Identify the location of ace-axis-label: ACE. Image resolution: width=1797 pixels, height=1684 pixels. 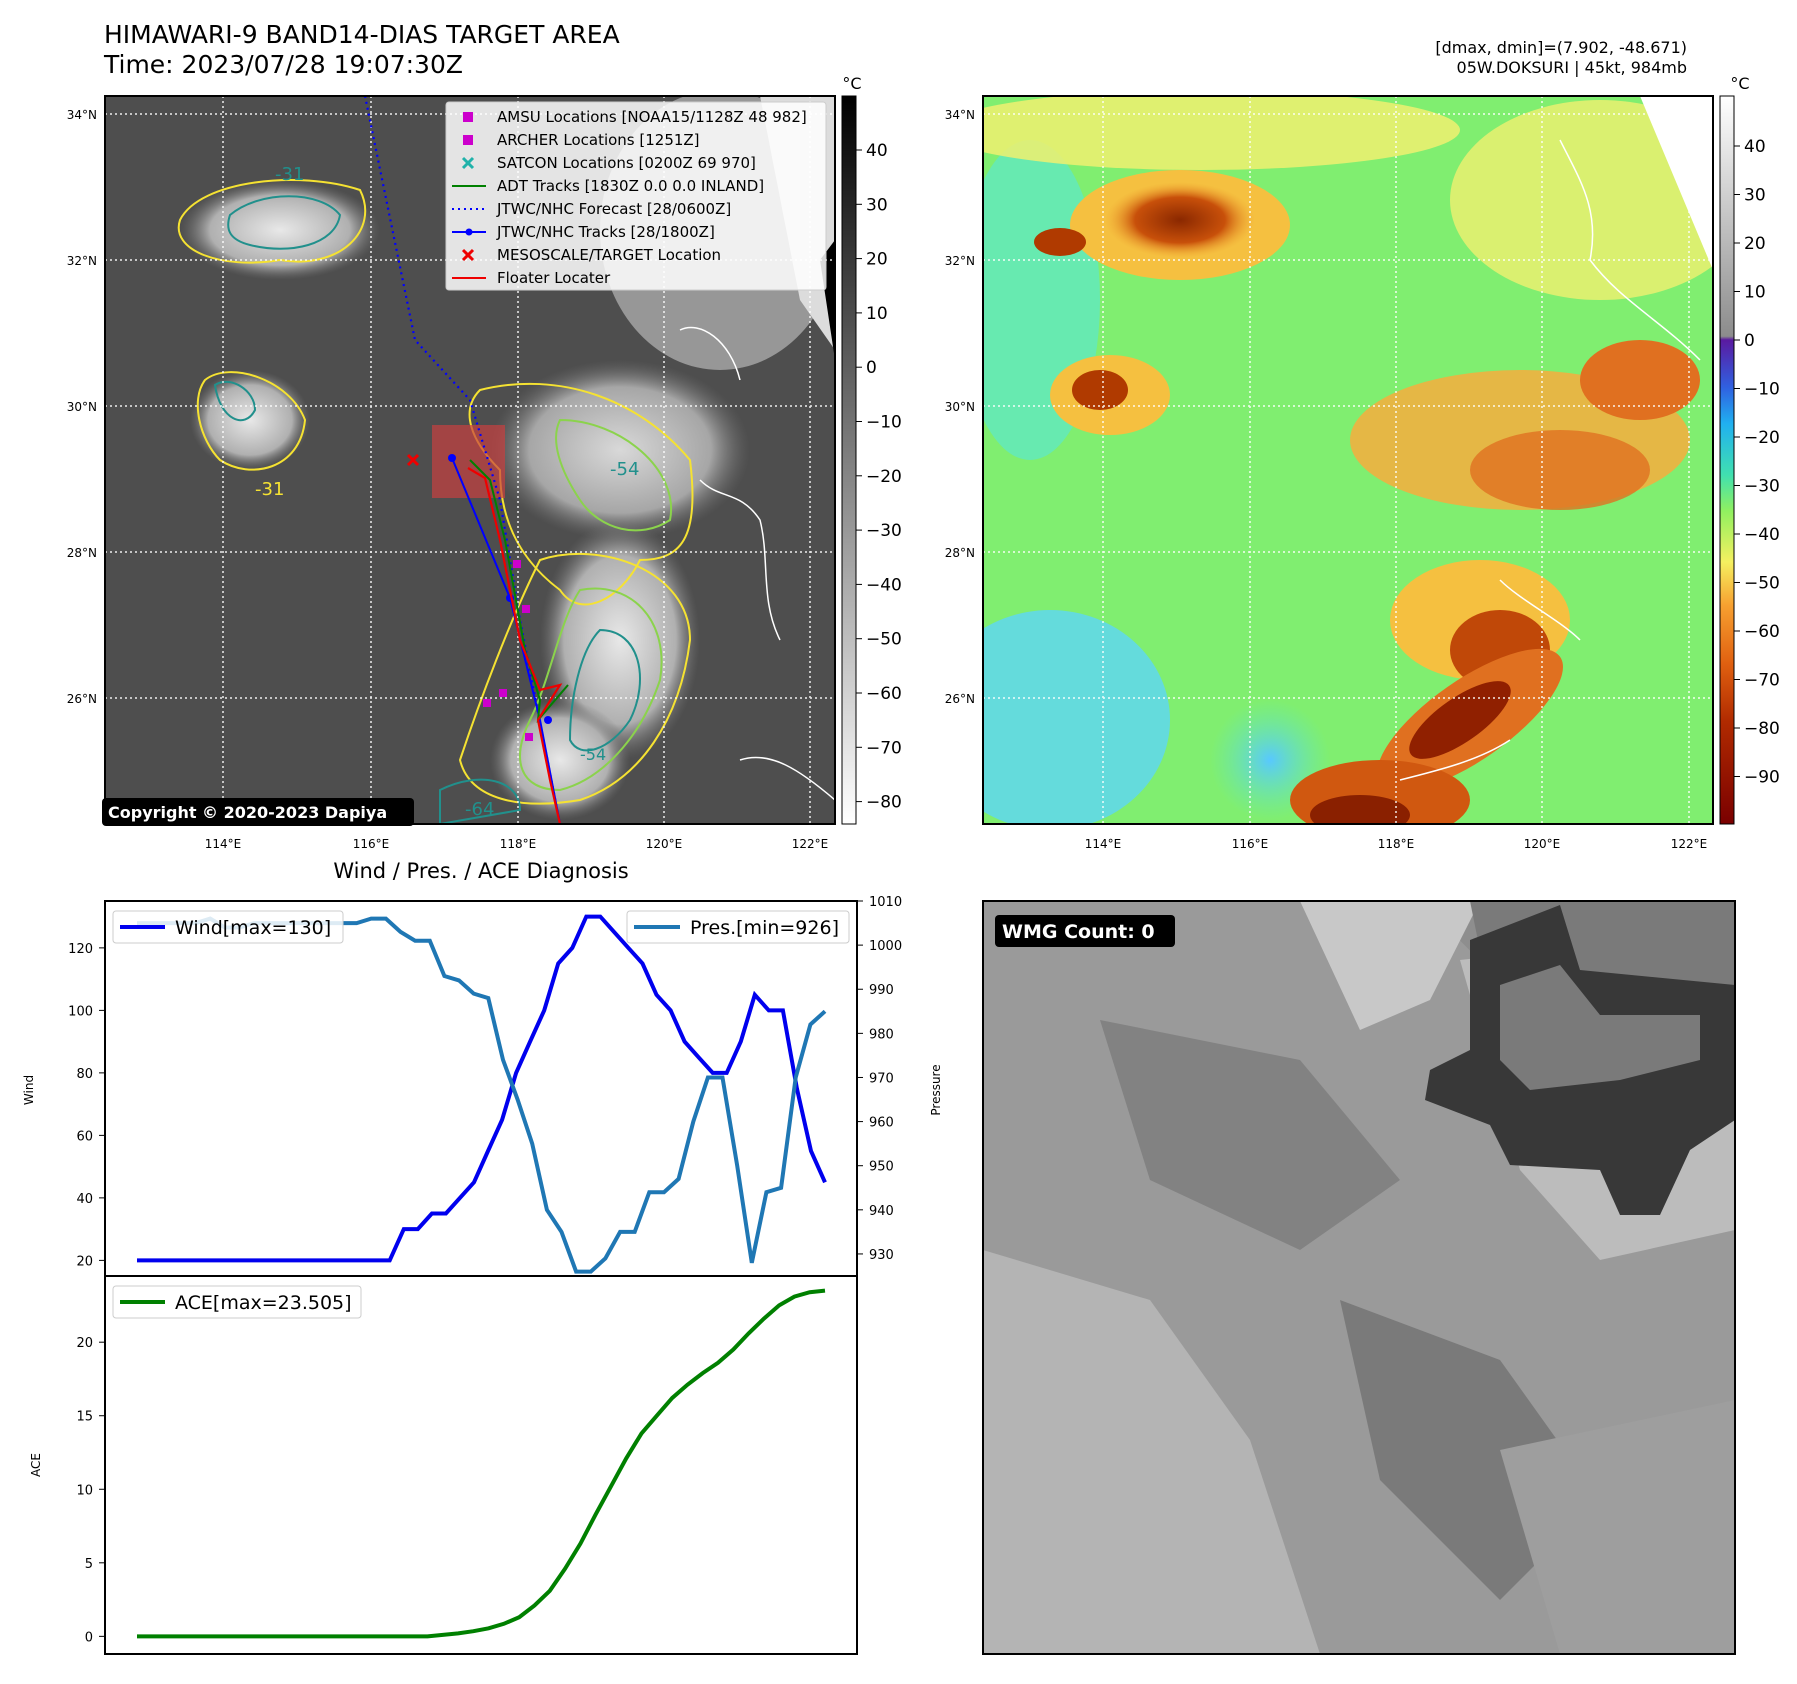
(36, 1465).